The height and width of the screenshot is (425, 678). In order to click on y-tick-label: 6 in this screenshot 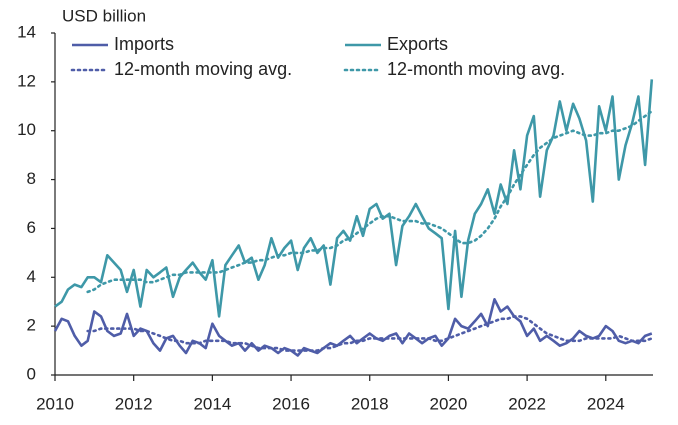, I will do `click(31, 227)`.